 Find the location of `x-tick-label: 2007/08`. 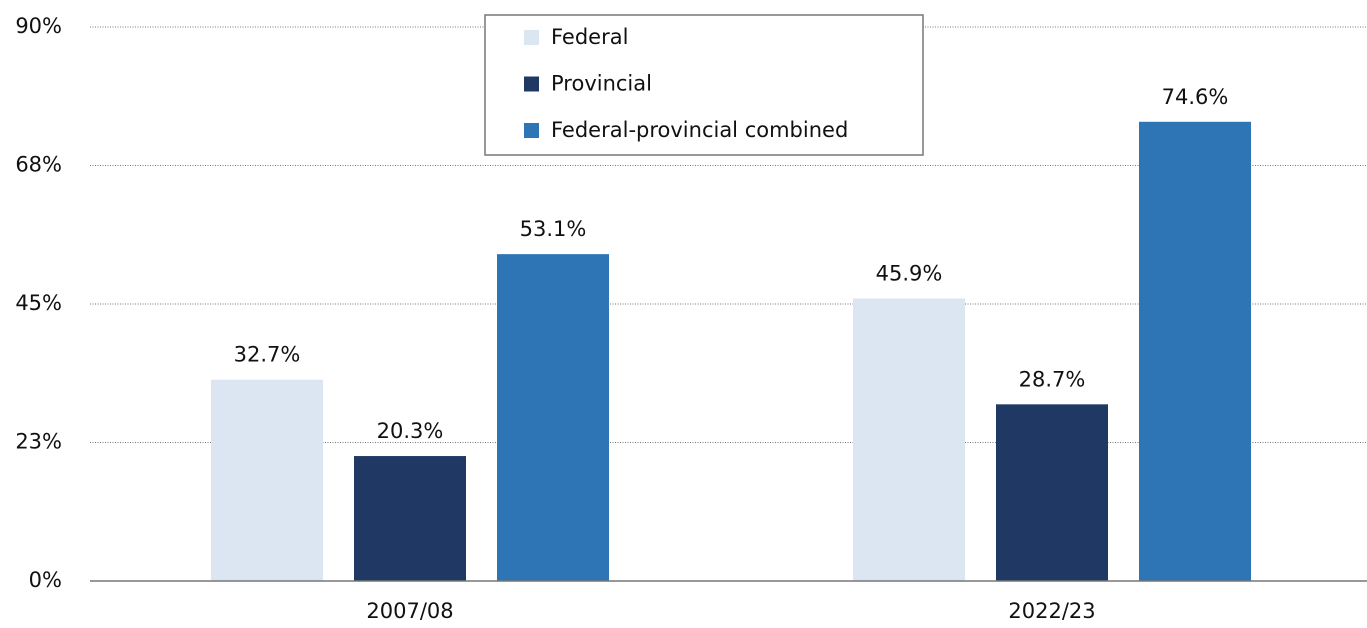

x-tick-label: 2007/08 is located at coordinates (409, 611).